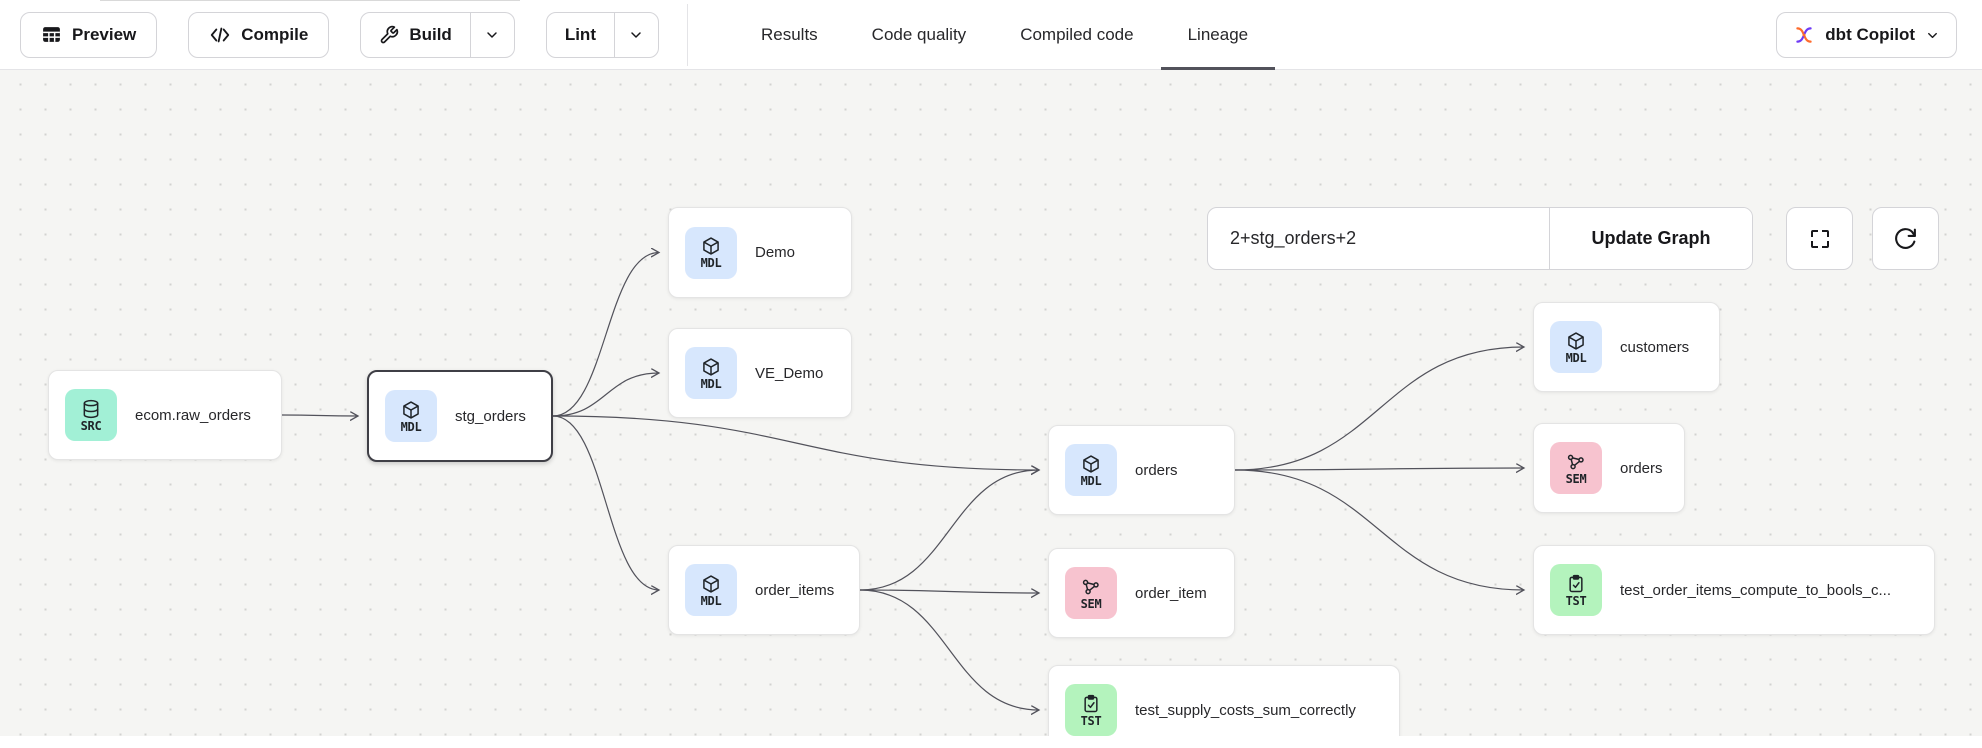 This screenshot has height=748, width=1982. What do you see at coordinates (1379, 409) in the screenshot?
I see `lineage-edge-orders_mdl-to-customers` at bounding box center [1379, 409].